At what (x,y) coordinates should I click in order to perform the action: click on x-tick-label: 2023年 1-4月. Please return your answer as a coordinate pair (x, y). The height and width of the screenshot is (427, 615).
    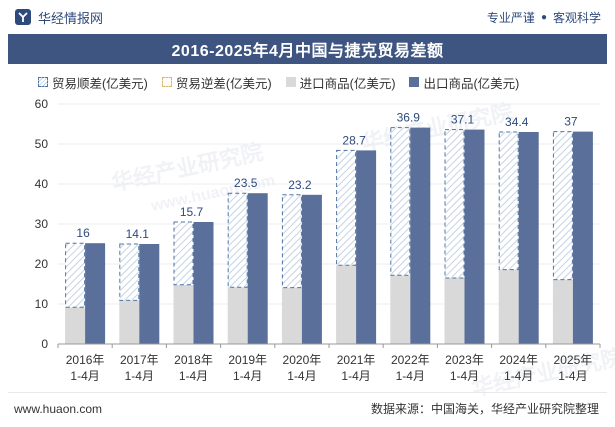
    Looking at the image, I should click on (464, 368).